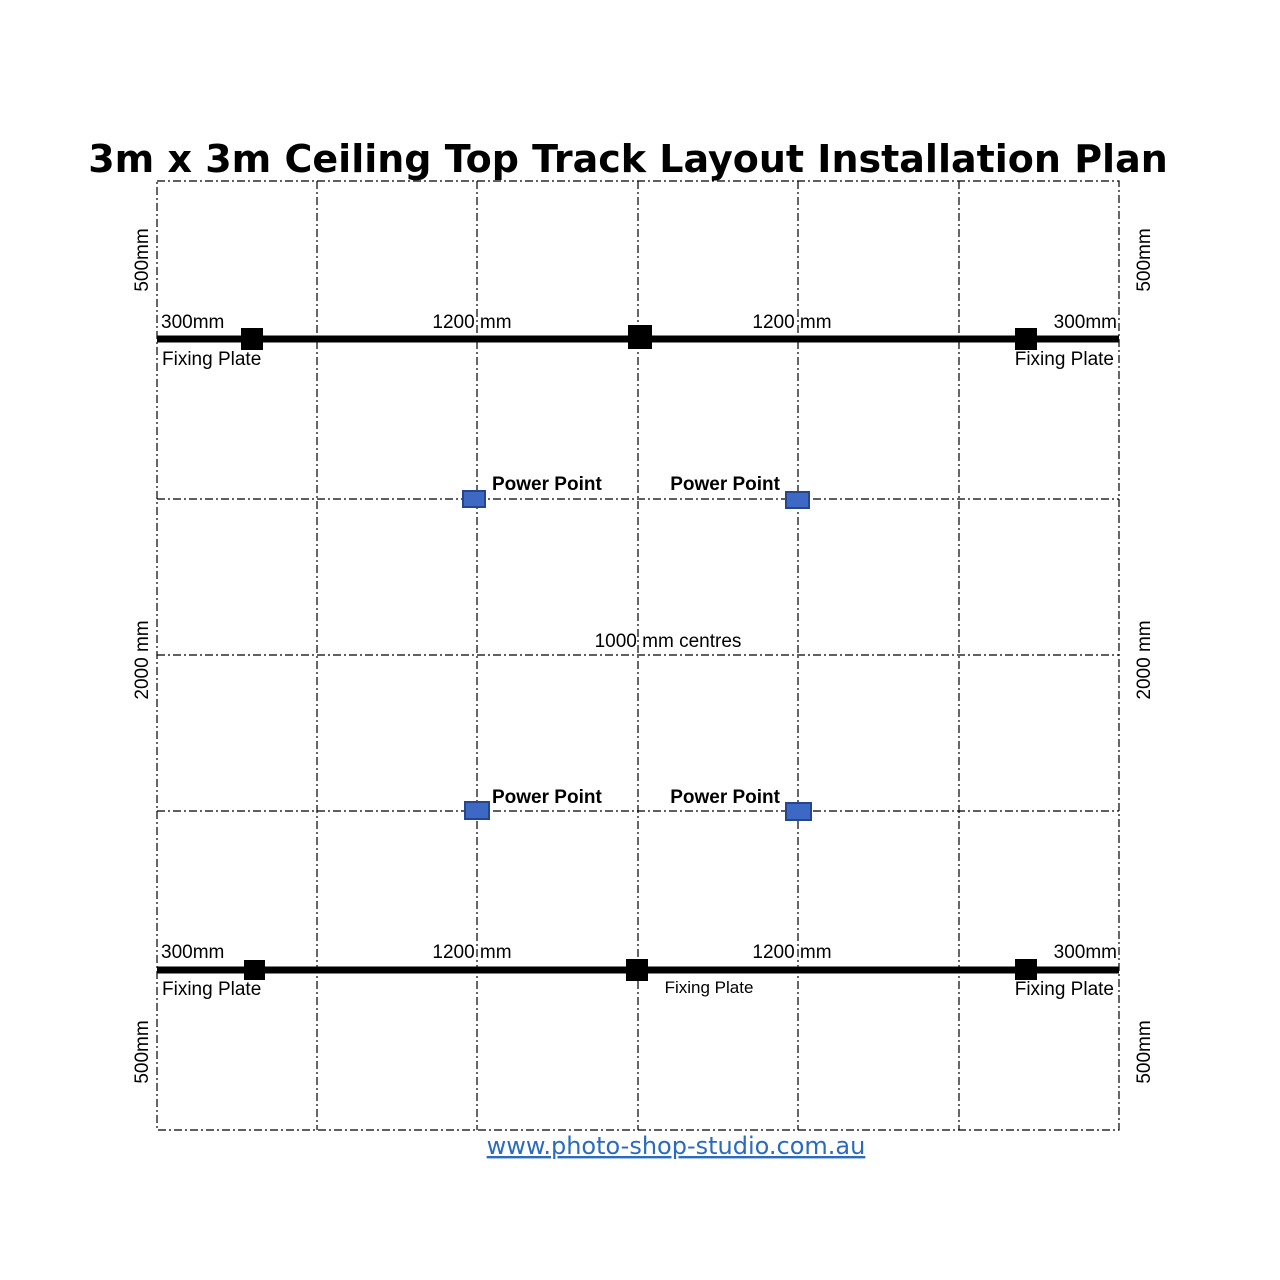 The image size is (1280, 1280). I want to click on centres-label: 1000 mm centres, so click(668, 641).